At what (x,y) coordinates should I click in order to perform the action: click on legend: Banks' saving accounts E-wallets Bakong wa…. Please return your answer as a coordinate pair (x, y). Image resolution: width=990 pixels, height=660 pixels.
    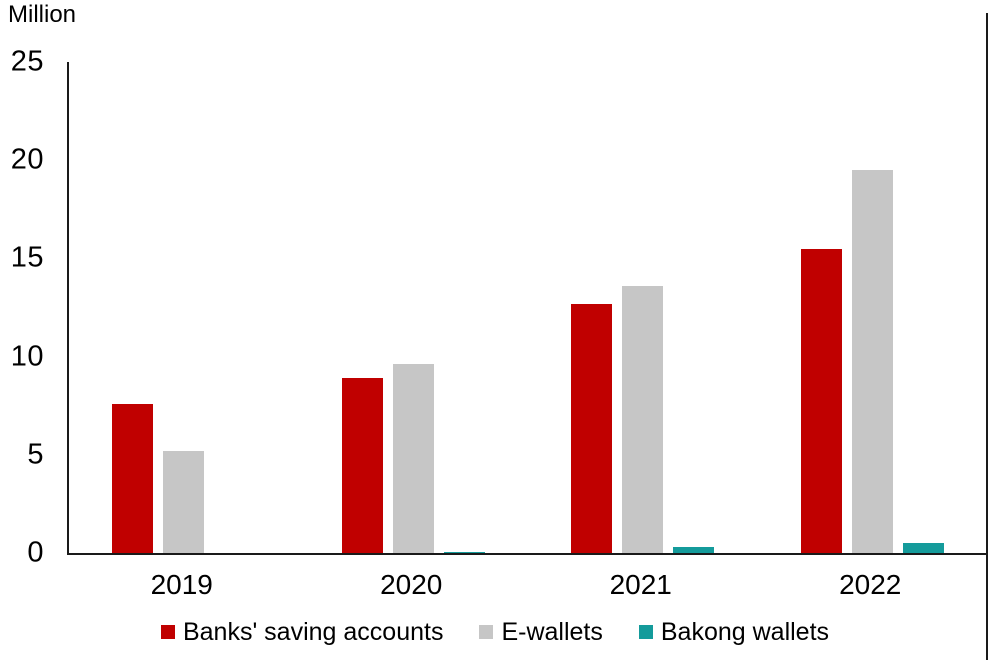
    Looking at the image, I should click on (495, 632).